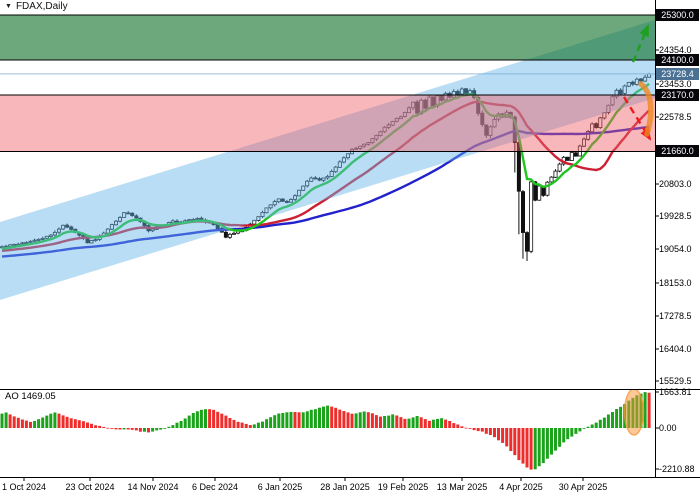 The width and height of the screenshot is (700, 500). Describe the element at coordinates (280, 487) in the screenshot. I see `date-axis-label: 6 Jan 2025` at that location.